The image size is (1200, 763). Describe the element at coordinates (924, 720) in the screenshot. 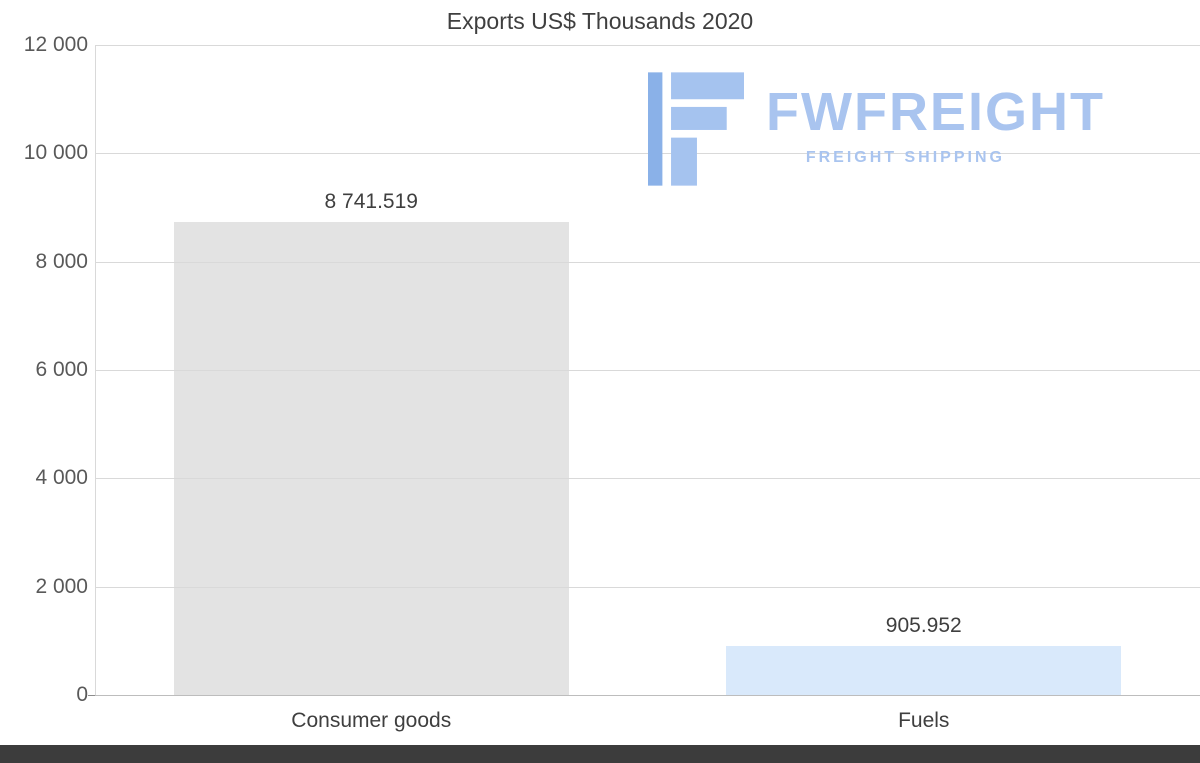

I see `category-label-fuels: Fuels` at that location.